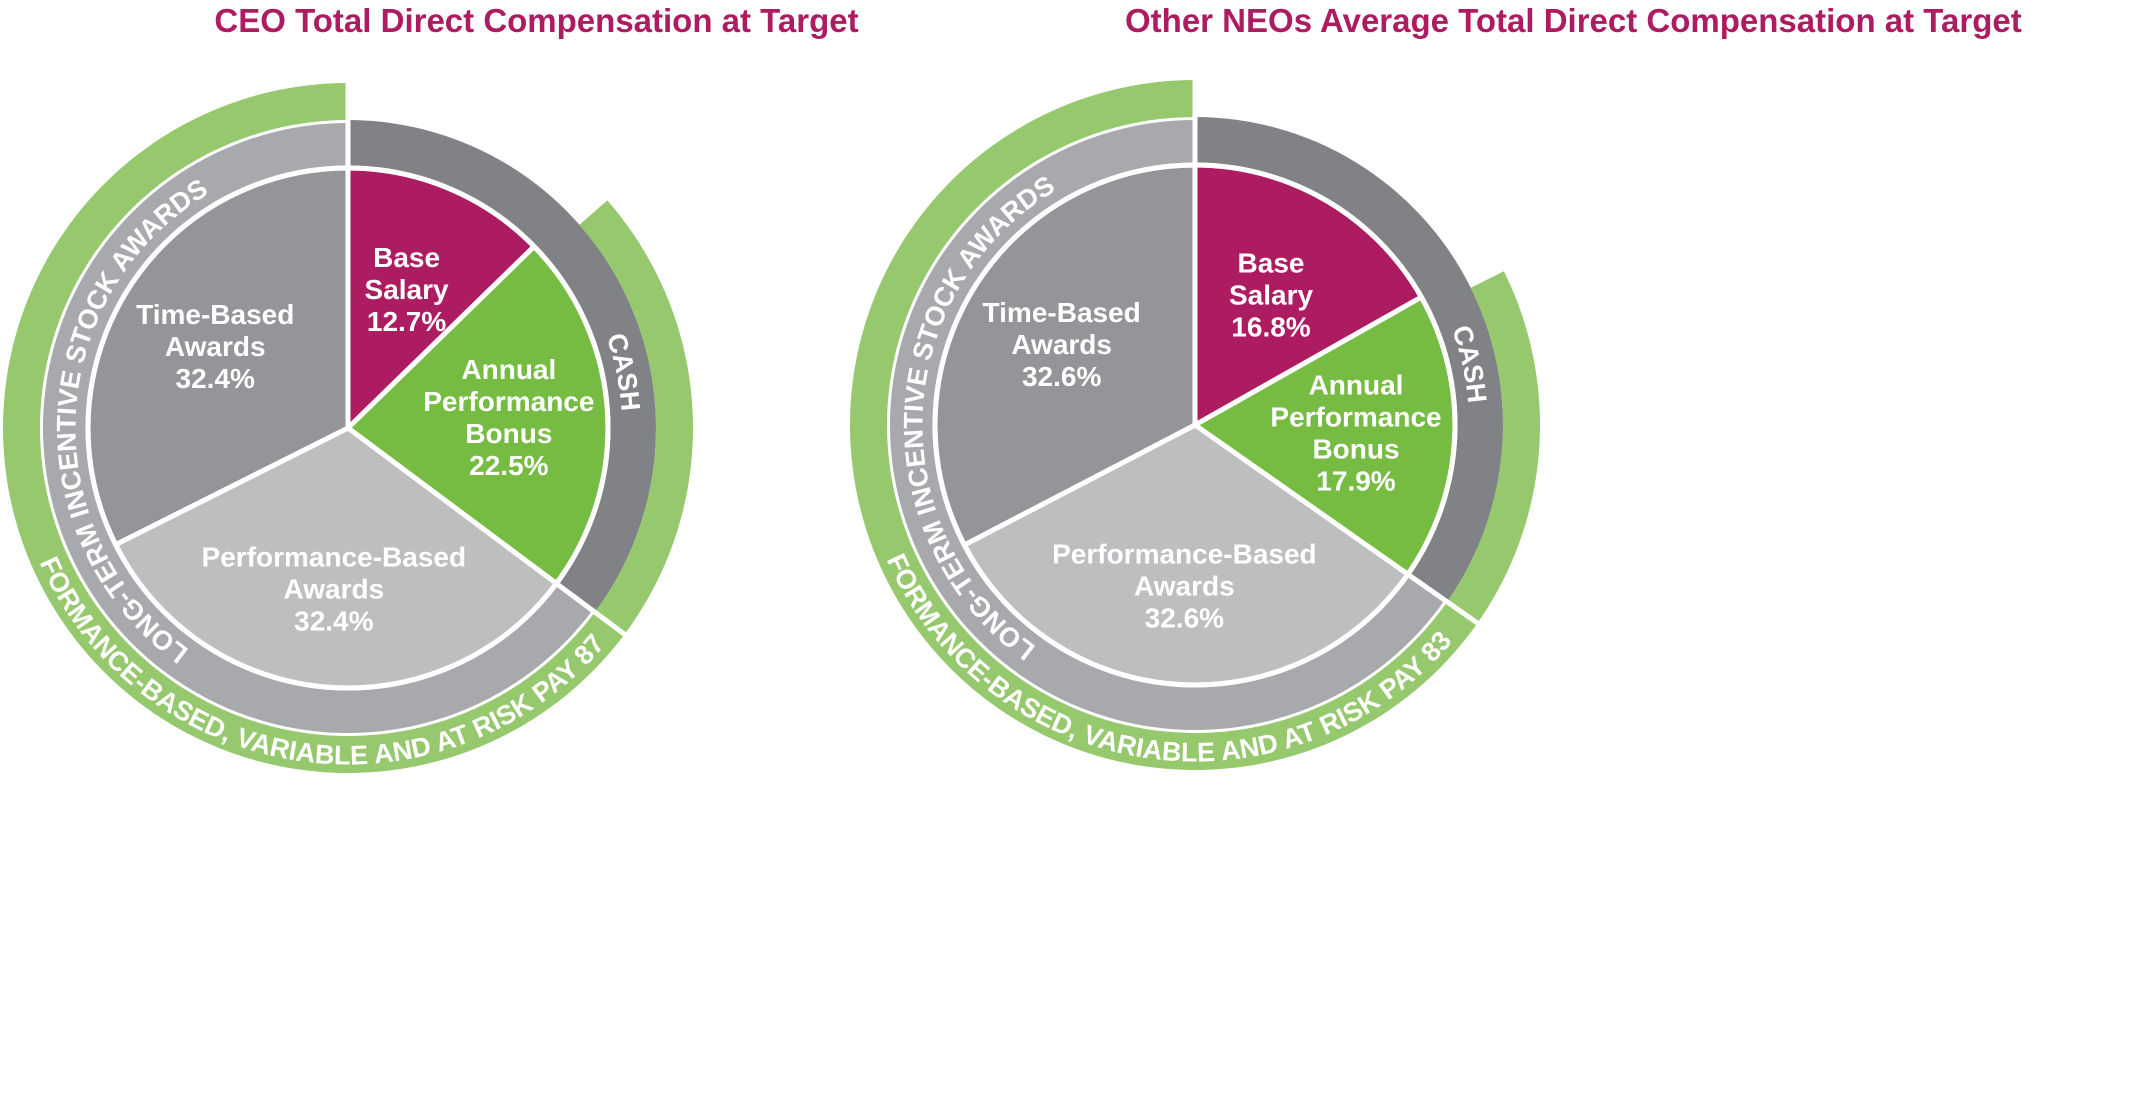 This screenshot has width=2147, height=1115. What do you see at coordinates (508, 465) in the screenshot?
I see `slice-label: 22.5%` at bounding box center [508, 465].